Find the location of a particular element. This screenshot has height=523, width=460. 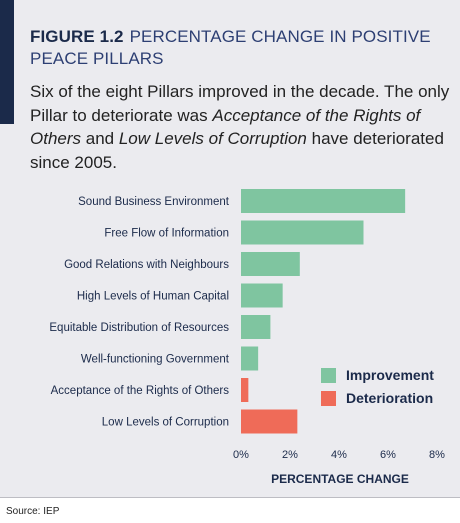

description-emphasis-1: Acceptance of the Rights of Others is located at coordinates (225, 127).